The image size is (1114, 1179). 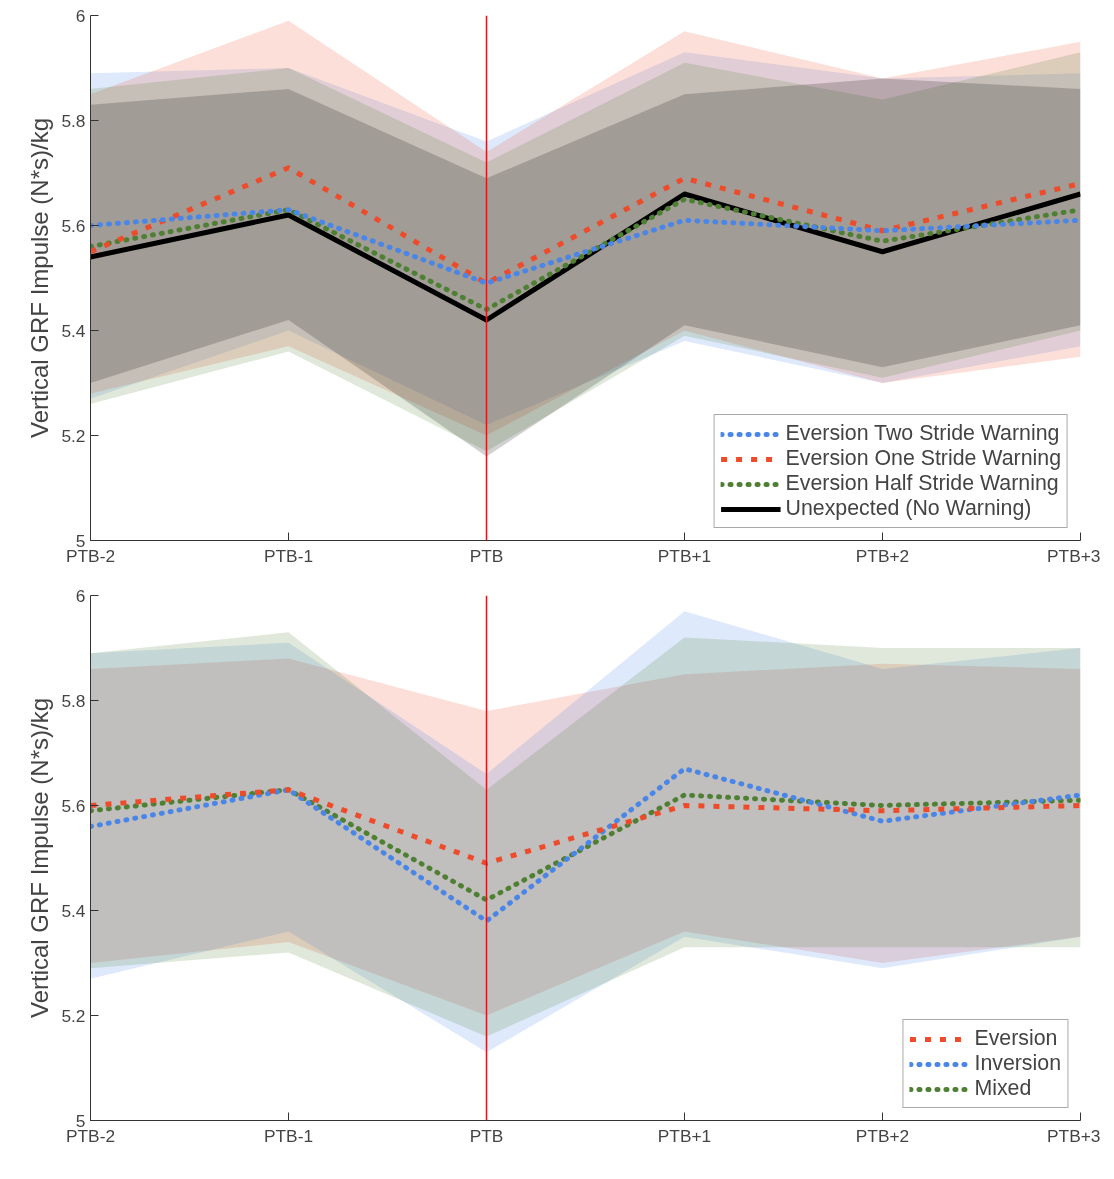 What do you see at coordinates (1003, 1088) in the screenshot?
I see `legend-label: Mixed` at bounding box center [1003, 1088].